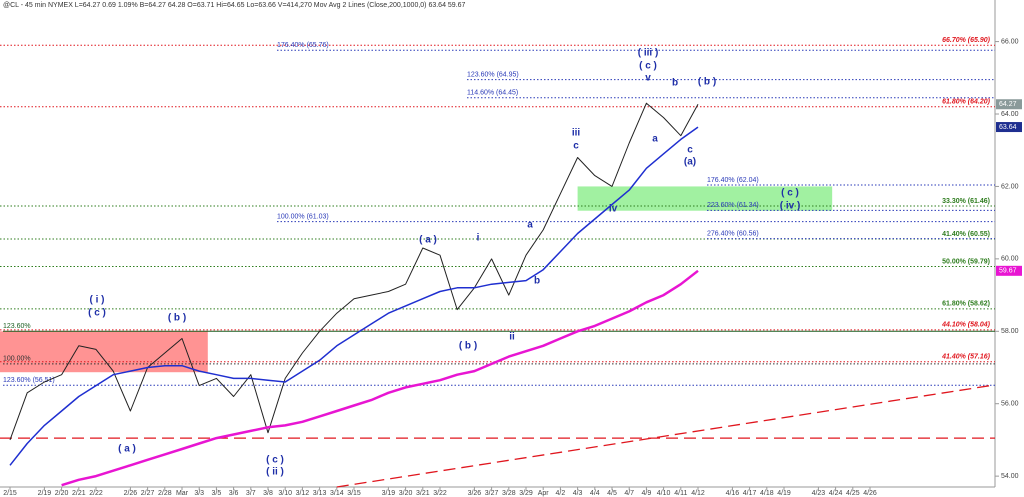 This screenshot has width=1024, height=497. Describe the element at coordinates (62, 493) in the screenshot. I see `x-tick-label: 2/20` at that location.